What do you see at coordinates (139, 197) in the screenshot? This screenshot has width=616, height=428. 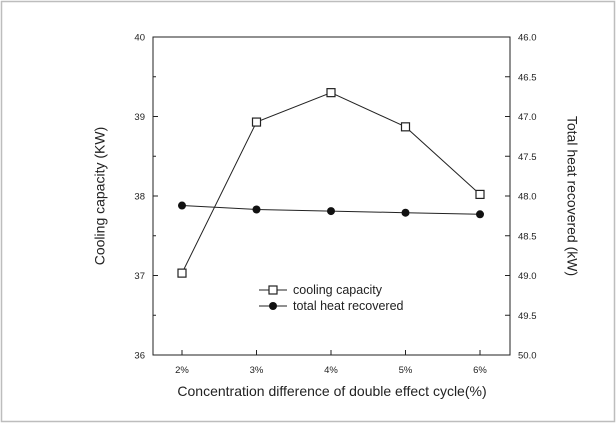 I see `left-tick-label: 38` at bounding box center [139, 197].